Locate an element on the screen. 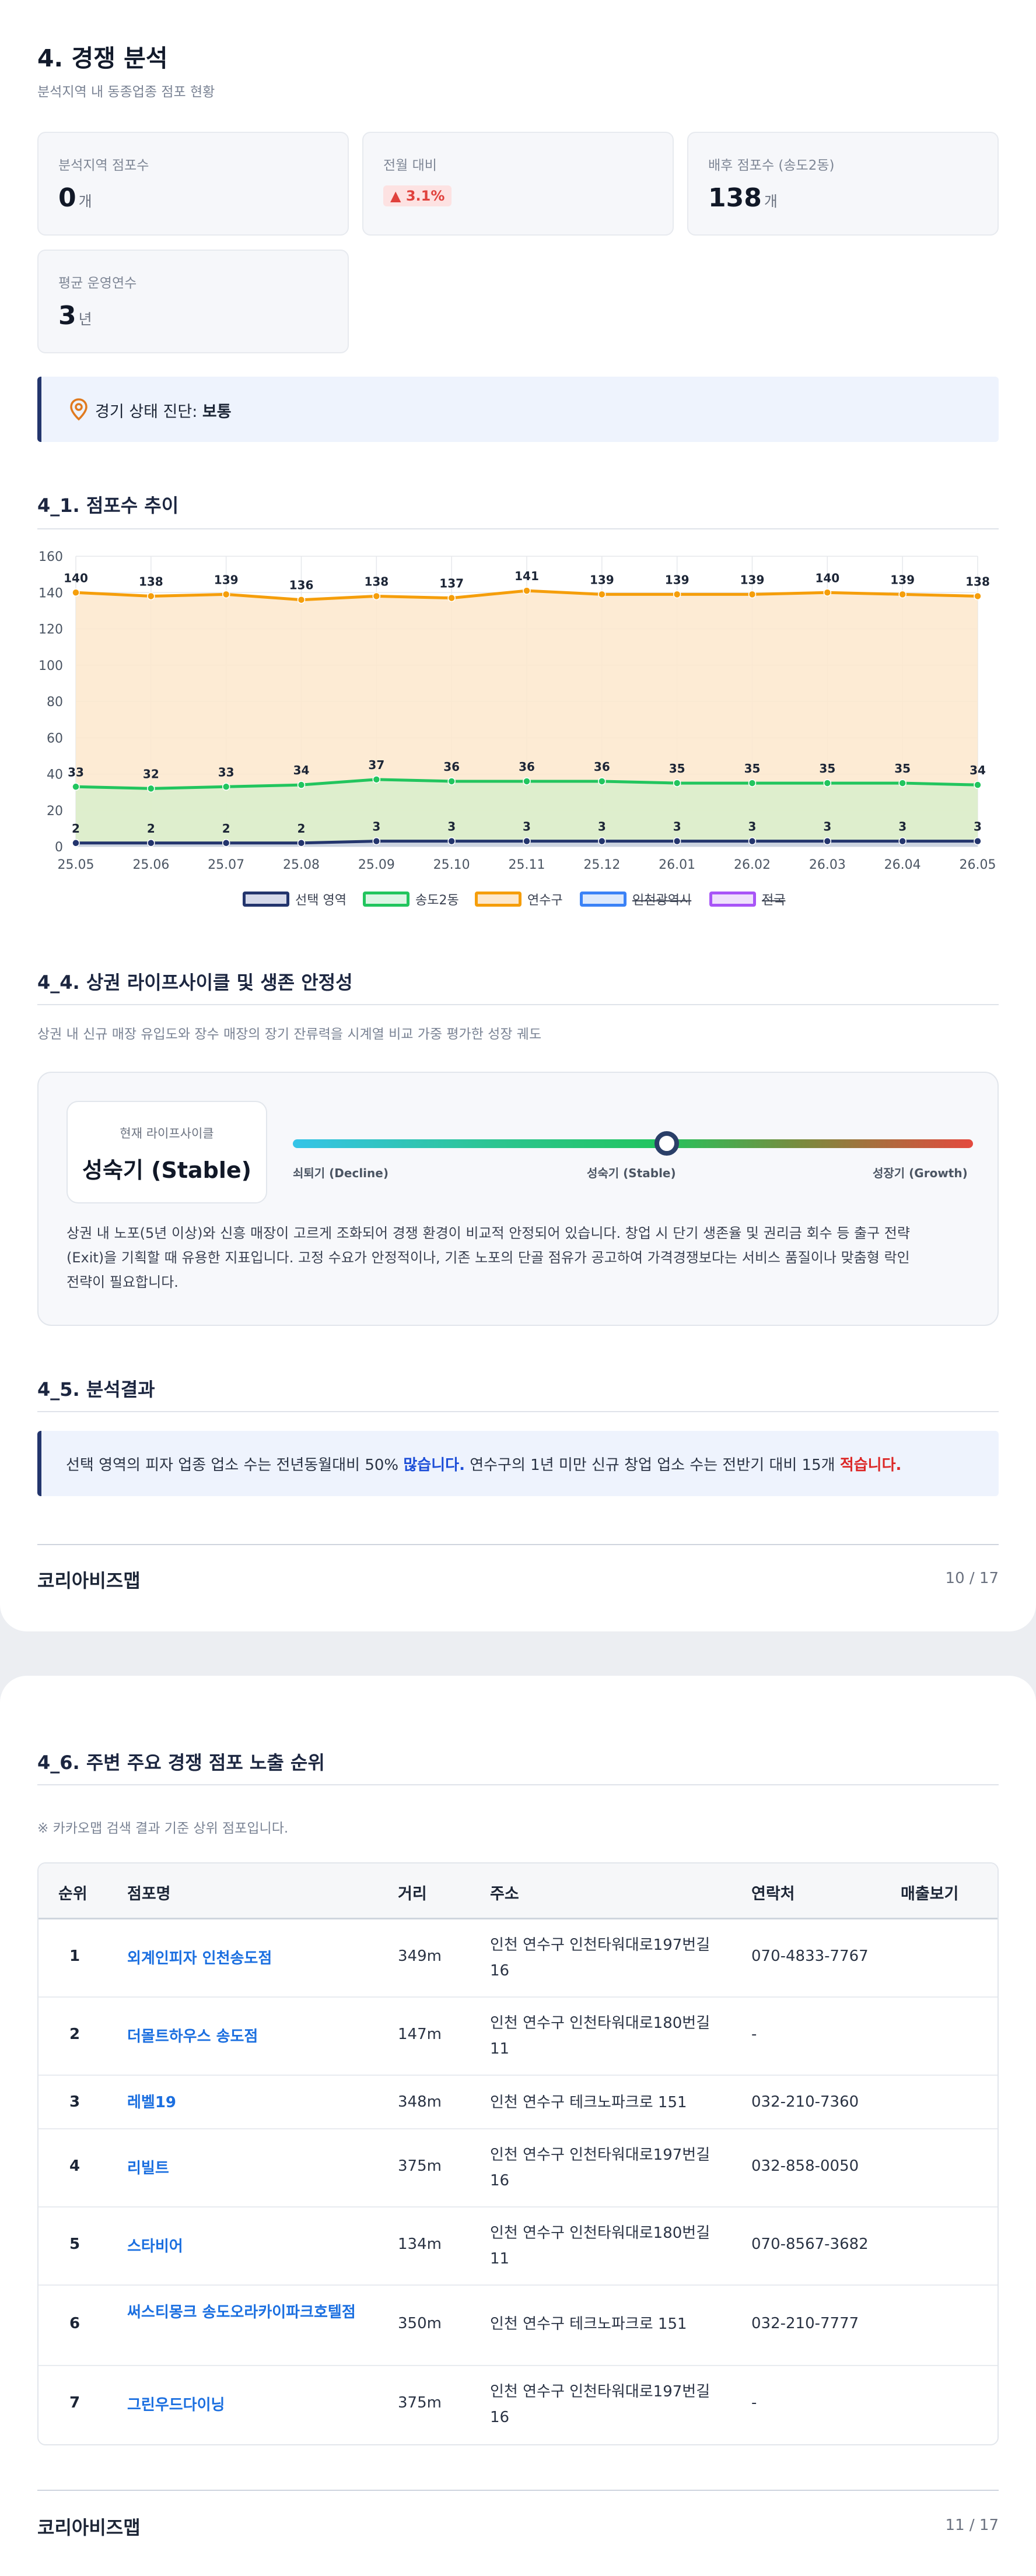 This screenshot has width=1036, height=2576. legend-label: 선택 영역 is located at coordinates (321, 900).